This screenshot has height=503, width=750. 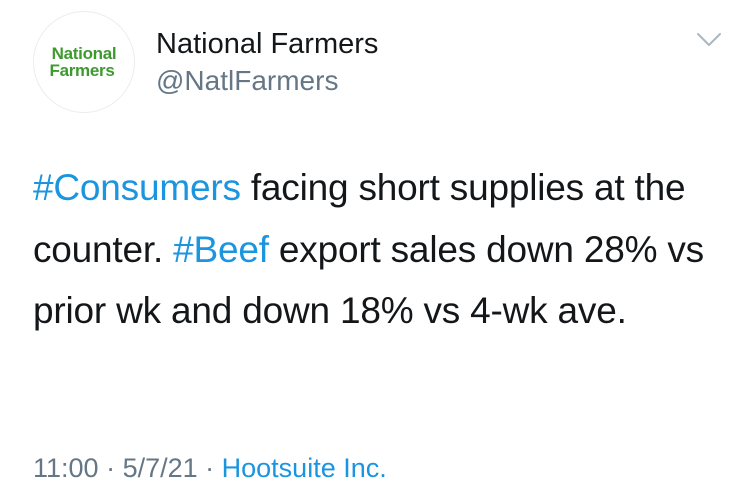 I want to click on tweet-time: 11:00, so click(x=66, y=468).